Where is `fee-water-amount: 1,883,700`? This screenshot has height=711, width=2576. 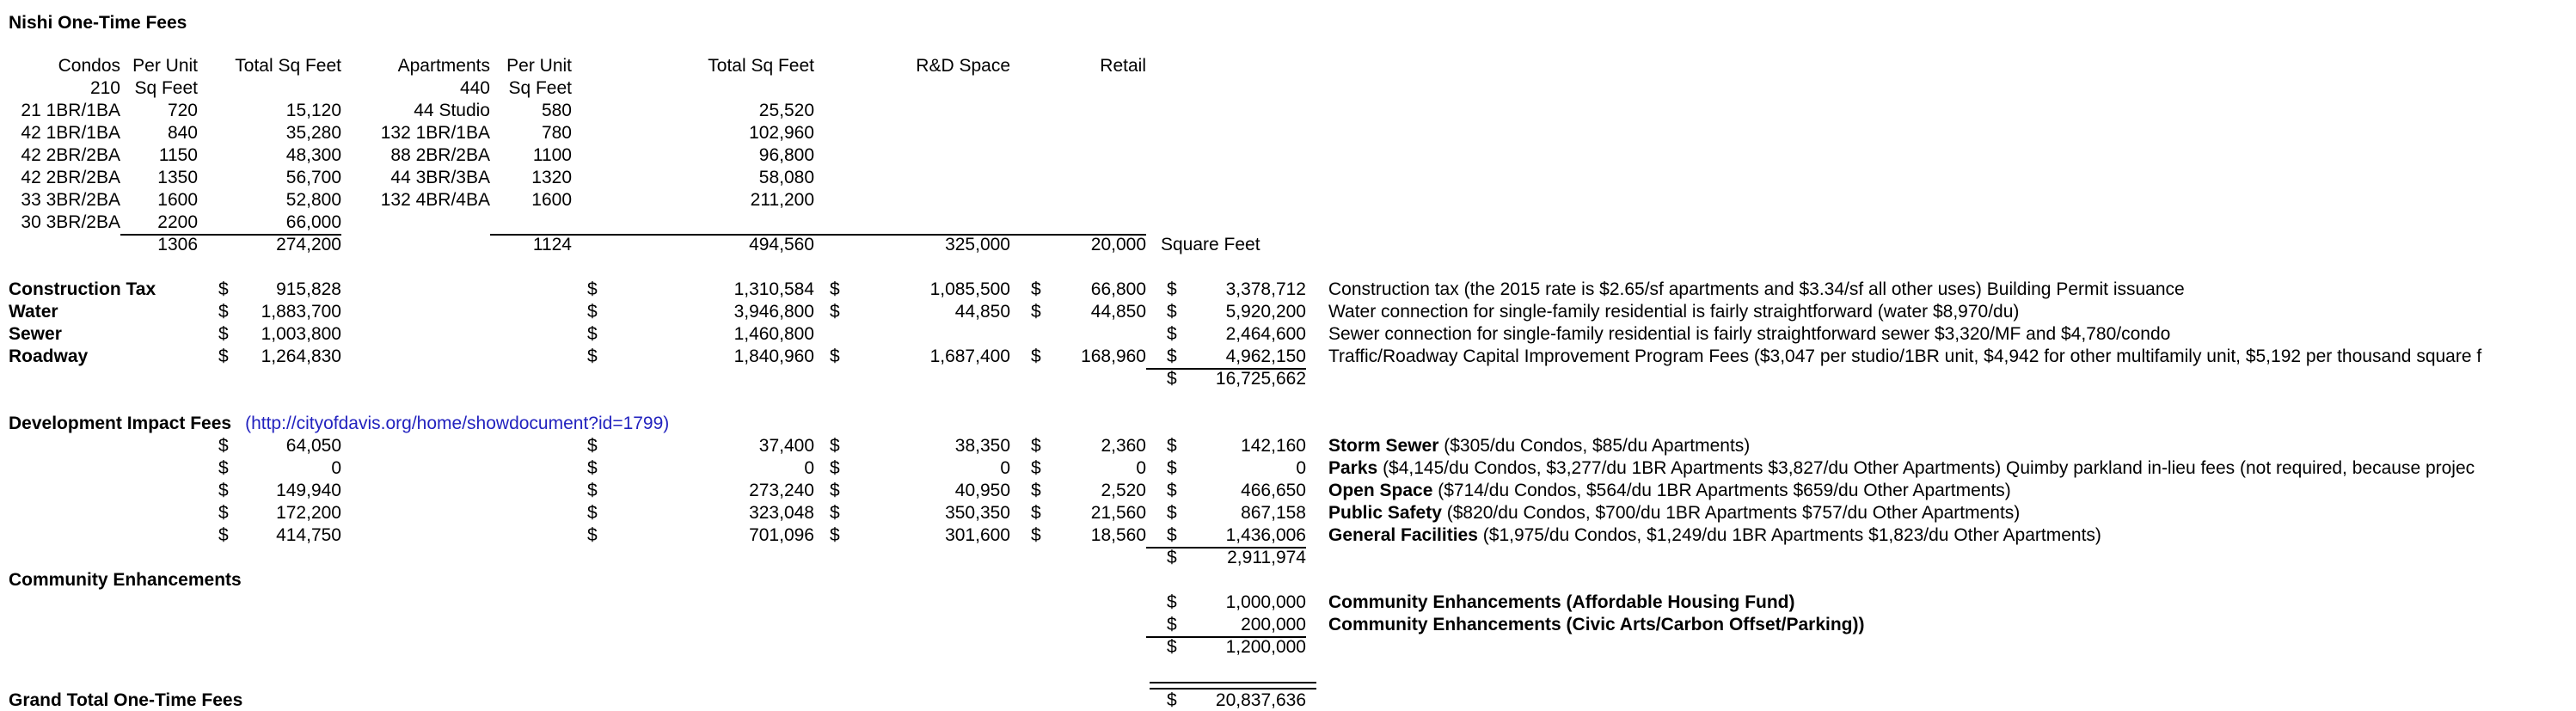 fee-water-amount: 1,883,700 is located at coordinates (301, 312).